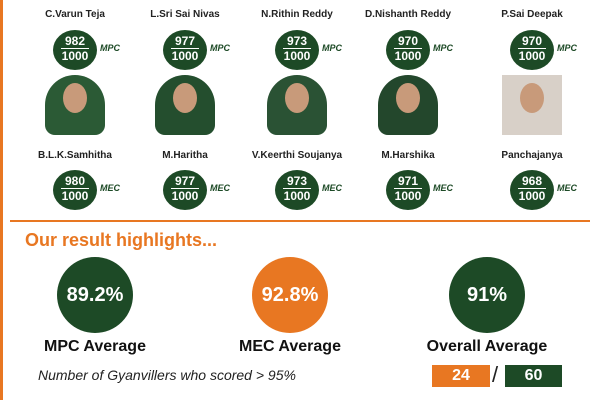  I want to click on score-badge: 971 1000, so click(408, 190).